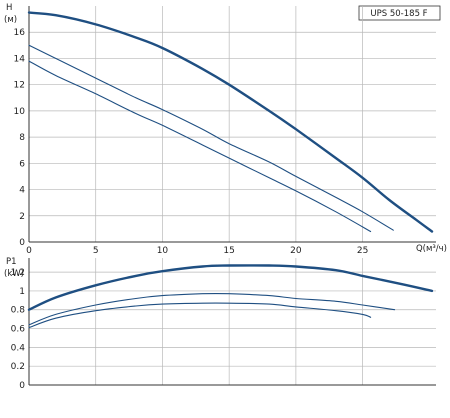  I want to click on head-y-tick-label: 4, so click(22, 191).